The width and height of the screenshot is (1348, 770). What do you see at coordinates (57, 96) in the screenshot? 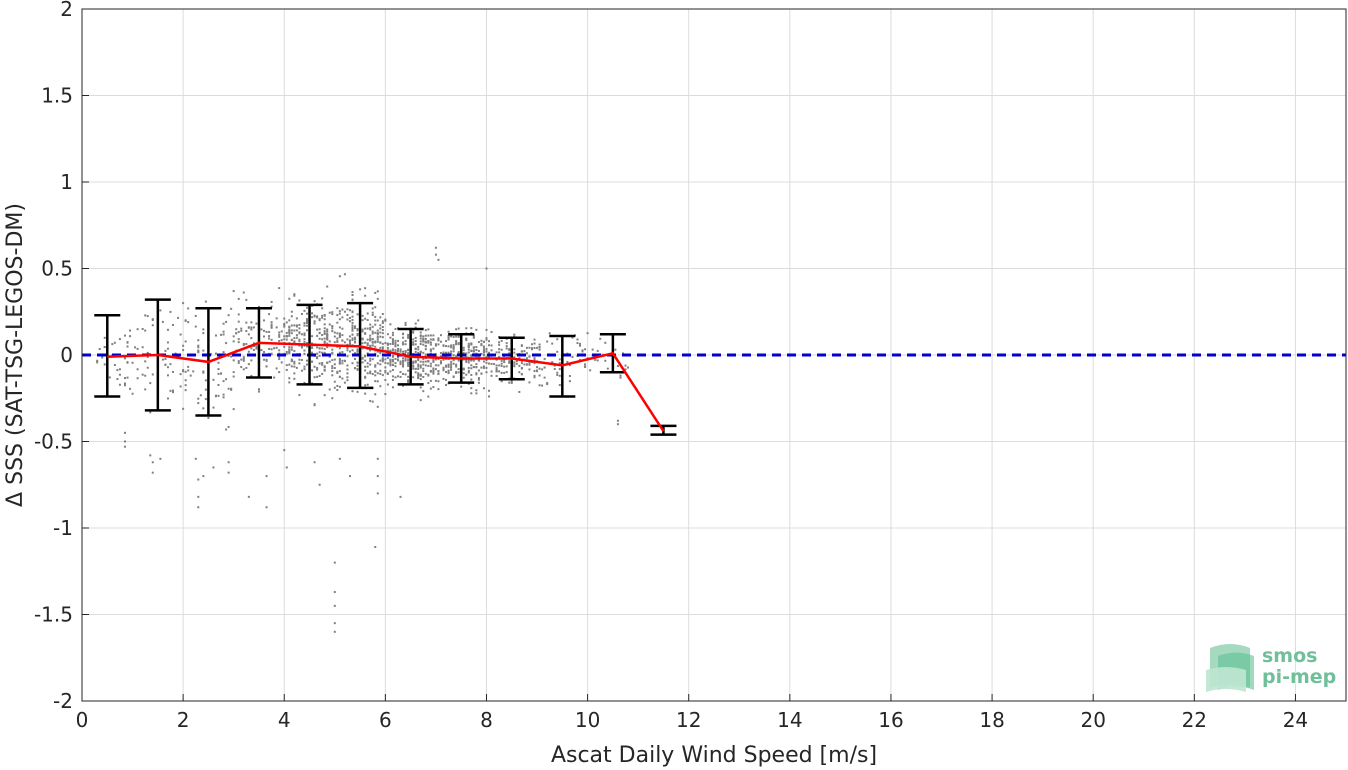
I see `y-tick-label: 1.5` at bounding box center [57, 96].